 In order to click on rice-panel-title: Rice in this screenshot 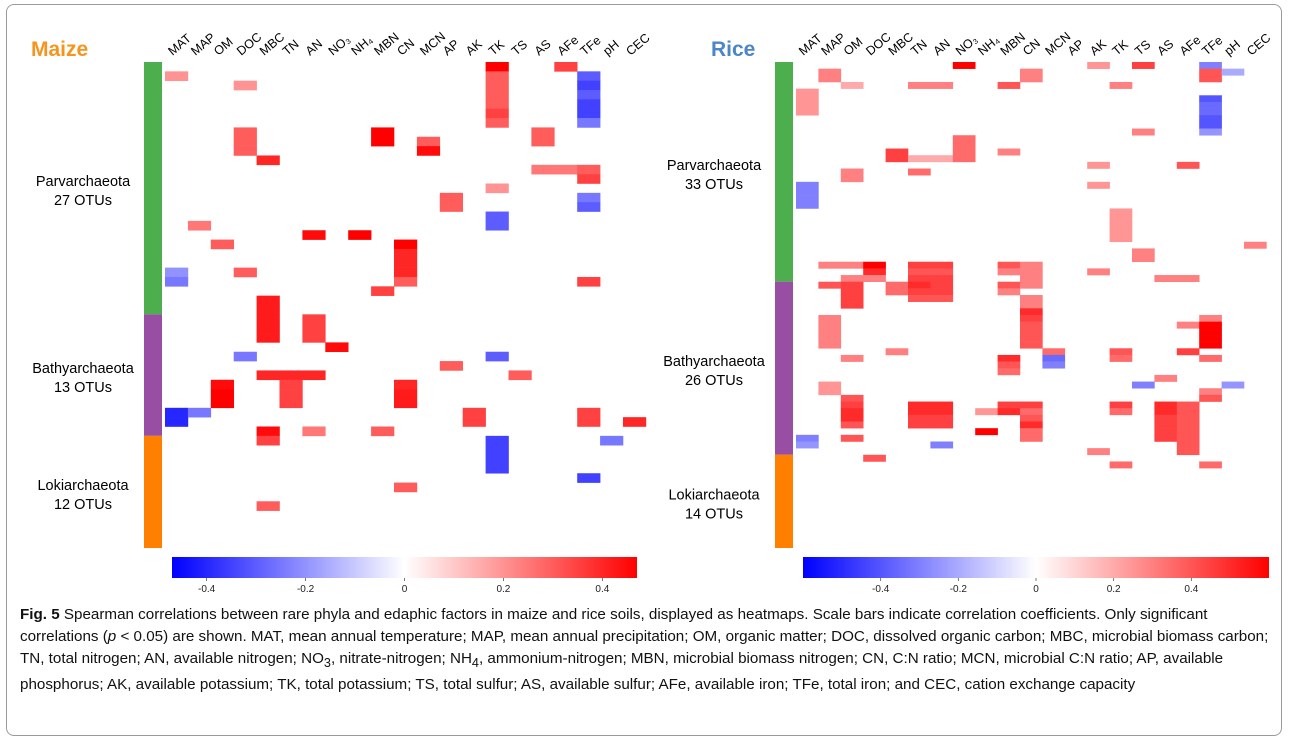, I will do `click(733, 49)`.